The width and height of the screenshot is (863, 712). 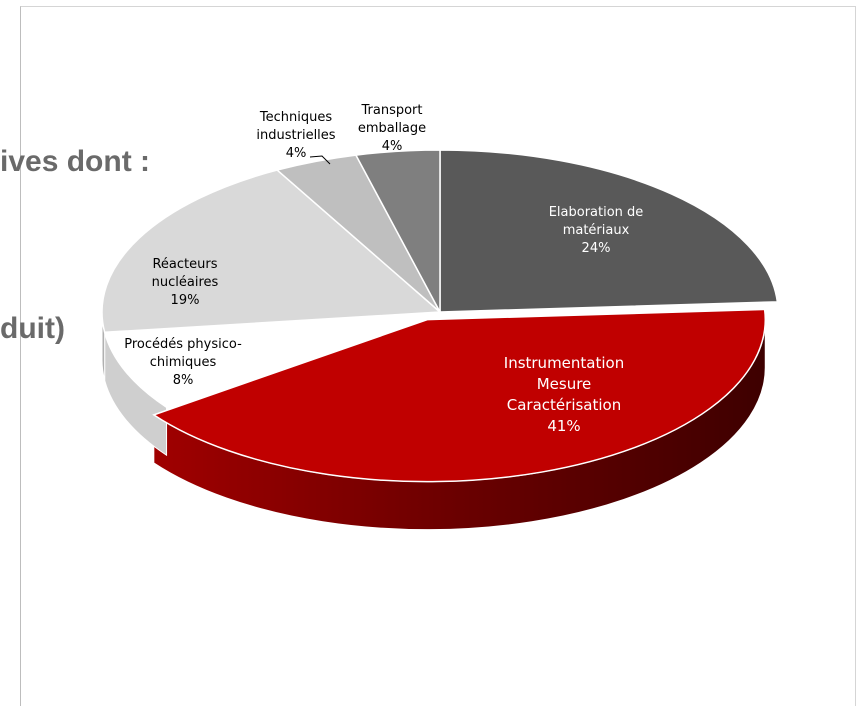 What do you see at coordinates (295, 117) in the screenshot?
I see `slice-label-line: Techniques` at bounding box center [295, 117].